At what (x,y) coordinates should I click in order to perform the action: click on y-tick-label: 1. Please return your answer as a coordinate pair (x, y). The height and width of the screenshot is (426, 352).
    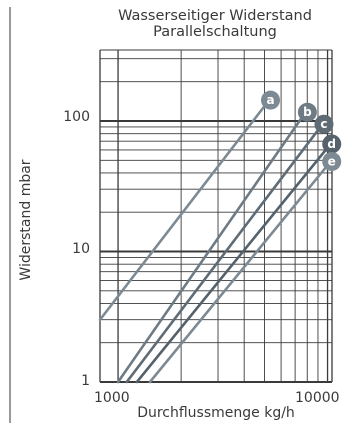
    Looking at the image, I should click on (85, 381).